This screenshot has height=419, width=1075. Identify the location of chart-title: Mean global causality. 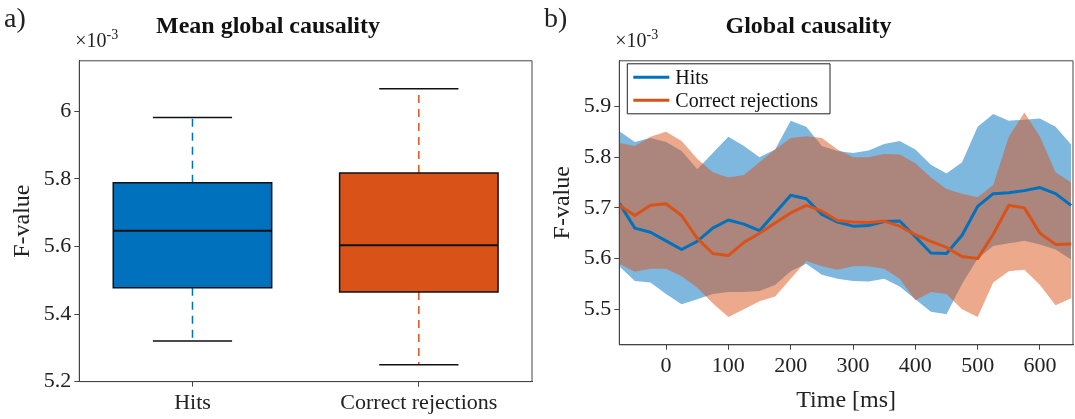
(268, 24).